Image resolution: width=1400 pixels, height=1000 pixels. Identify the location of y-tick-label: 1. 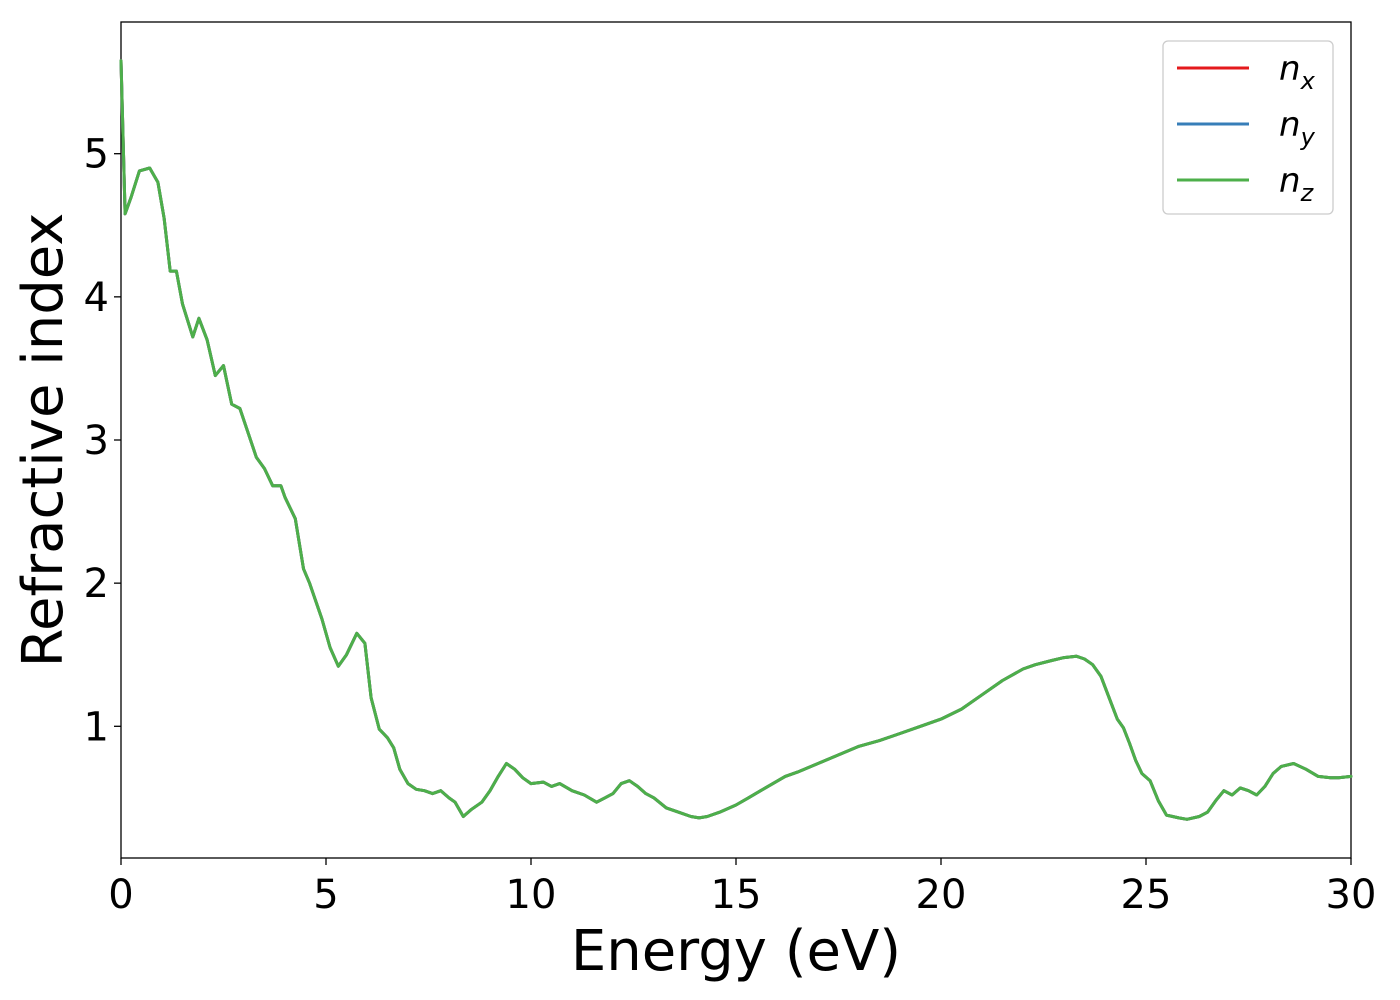
(96, 727).